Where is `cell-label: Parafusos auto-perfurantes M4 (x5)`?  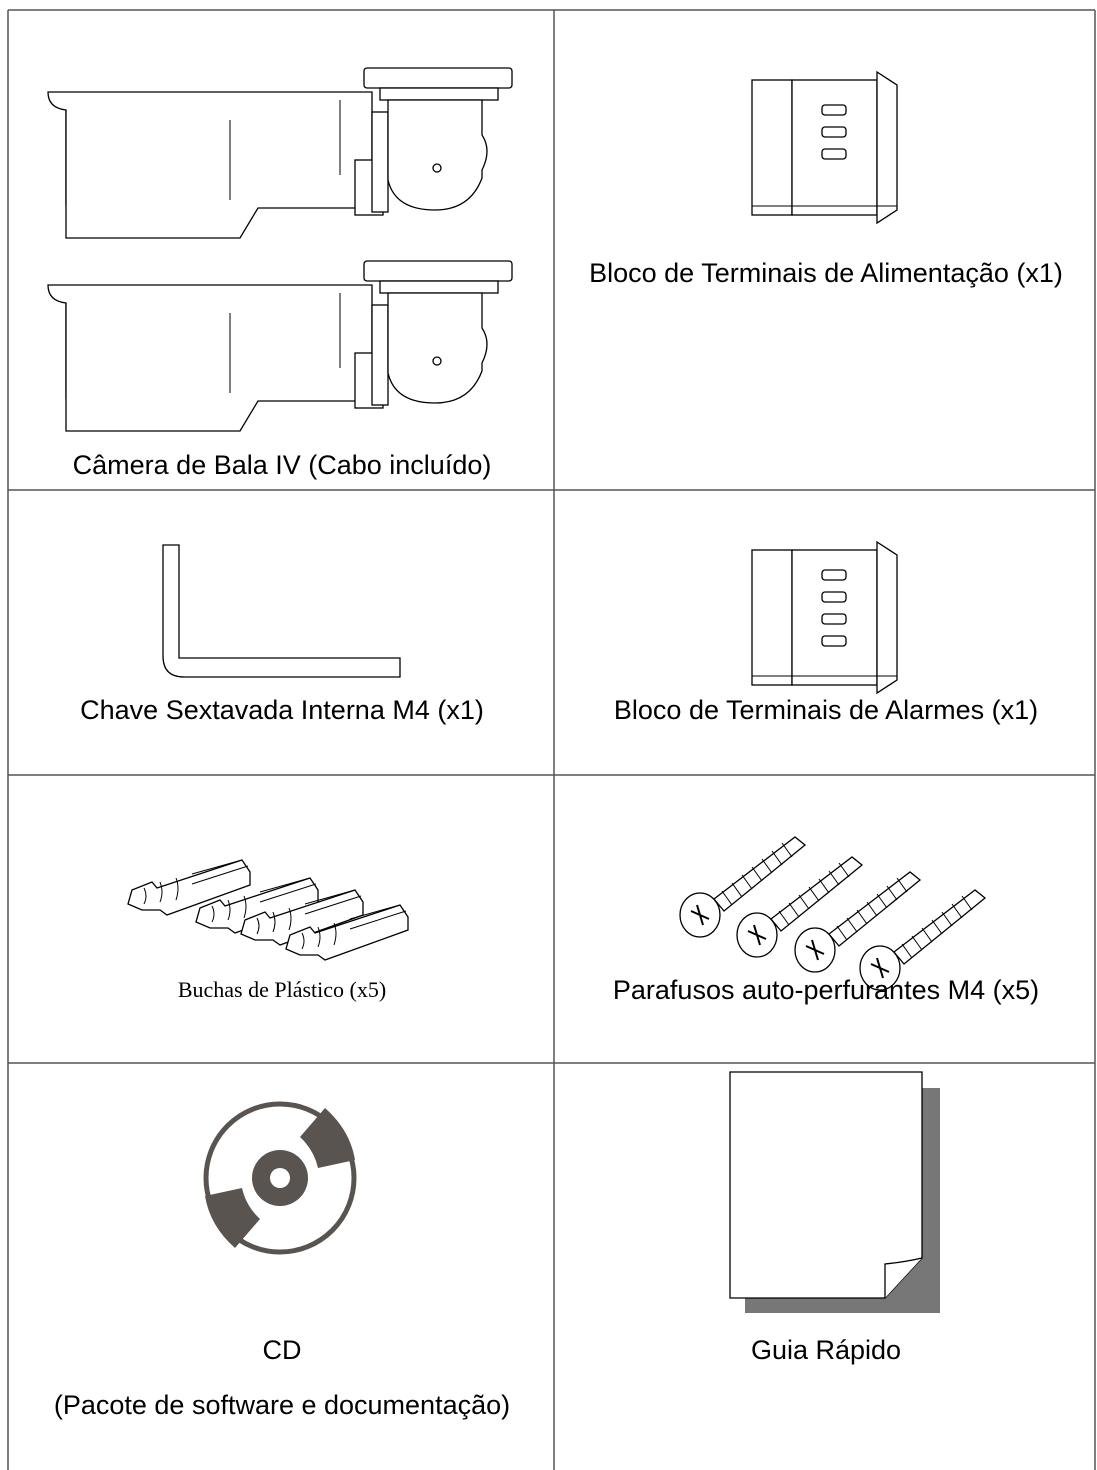 cell-label: Parafusos auto-perfurantes M4 (x5) is located at coordinates (826, 990).